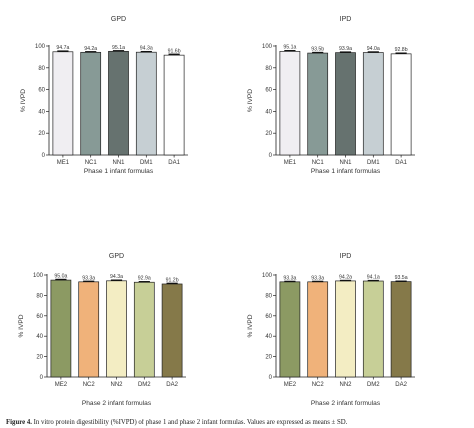 The width and height of the screenshot is (474, 428). I want to click on data-label: 92.8b, so click(401, 50).